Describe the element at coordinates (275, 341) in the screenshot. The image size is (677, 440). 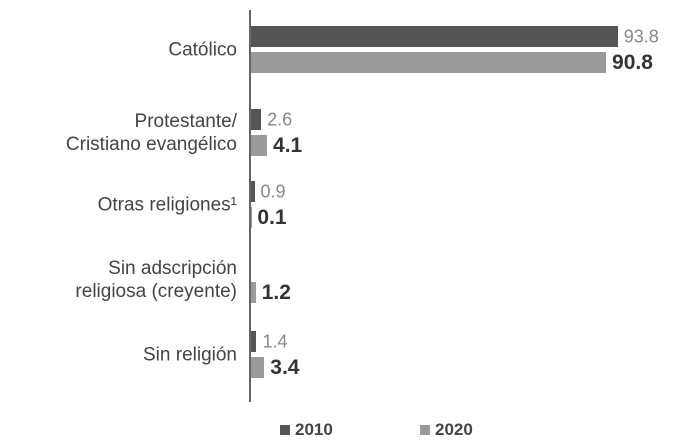
I see `value-label: 1.4` at that location.